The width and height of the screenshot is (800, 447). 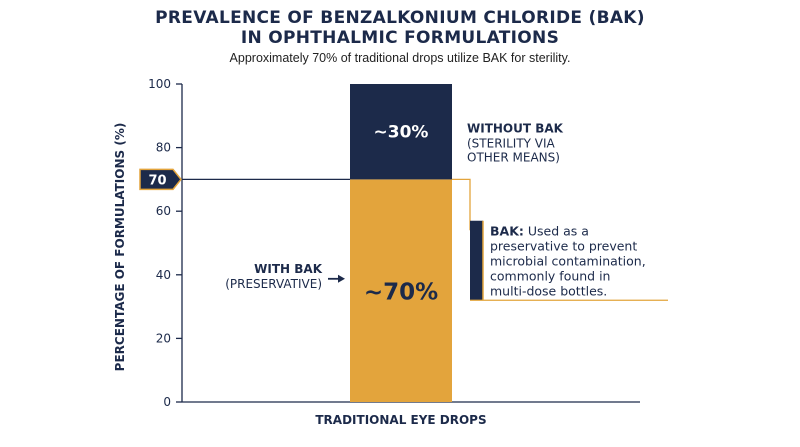 I want to click on callout-connector-top, so click(x=461, y=204).